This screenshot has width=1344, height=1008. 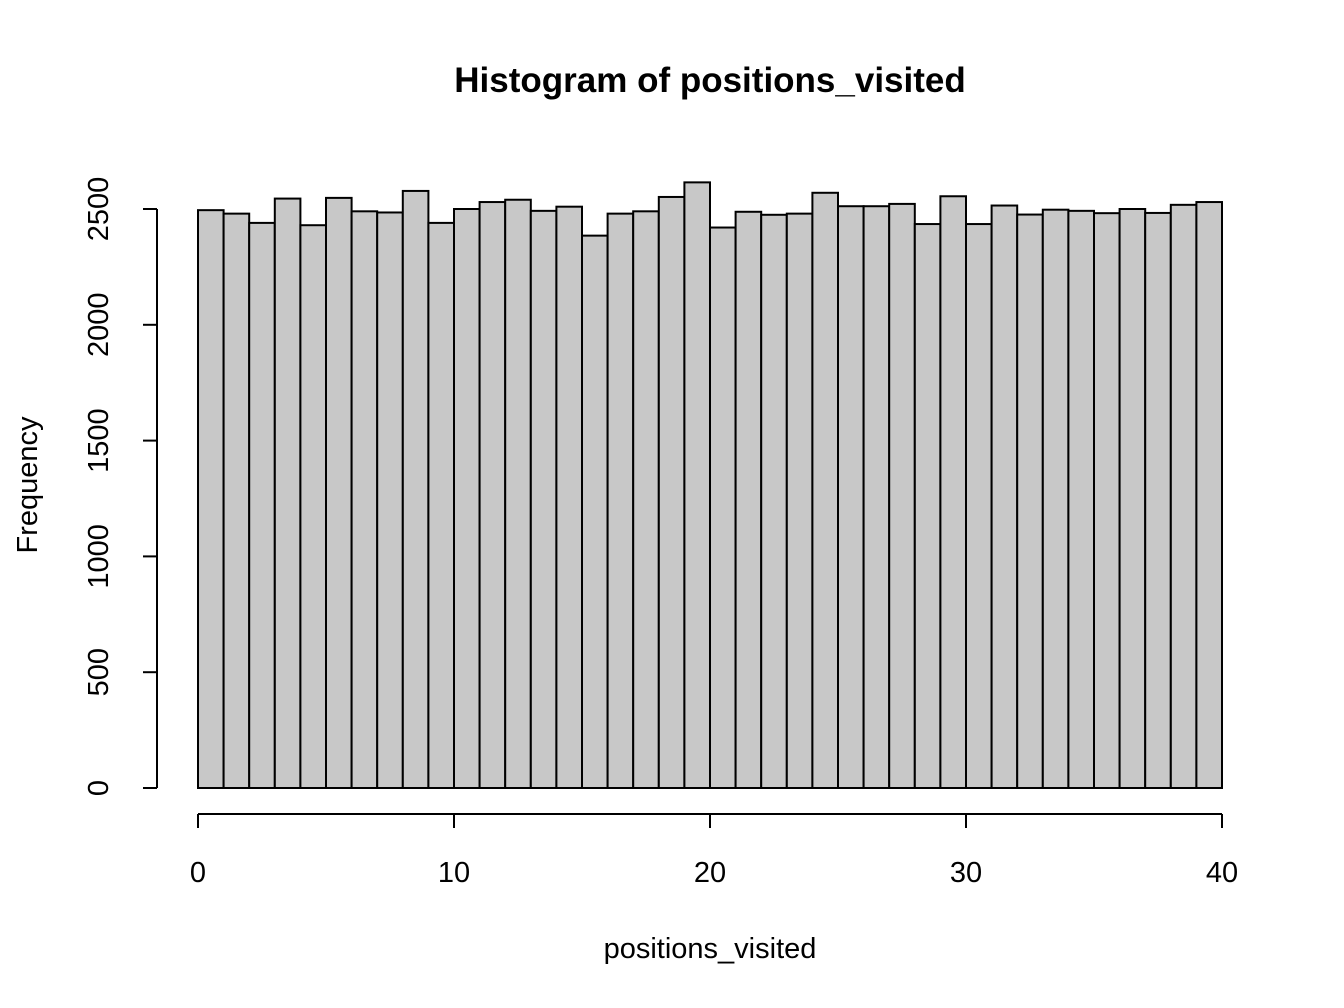 What do you see at coordinates (198, 873) in the screenshot?
I see `x-tick-label: 0` at bounding box center [198, 873].